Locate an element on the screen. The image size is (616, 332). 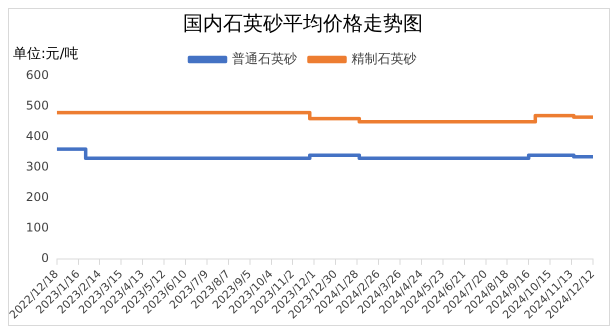
y-tick-label: 100 is located at coordinates (37, 227).